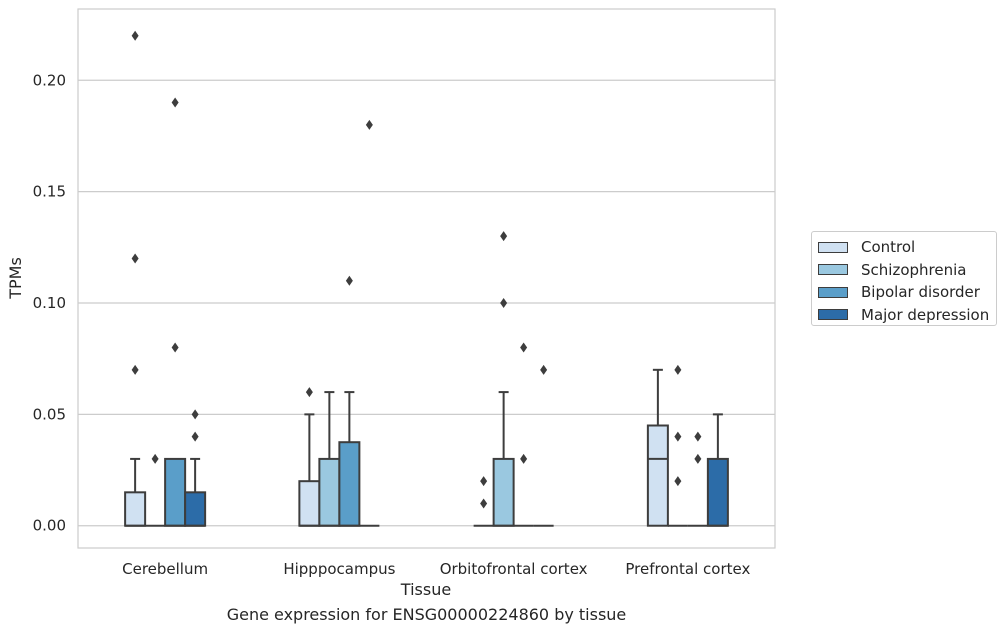  I want to click on y-tick-label: 0.10, so click(49, 303).